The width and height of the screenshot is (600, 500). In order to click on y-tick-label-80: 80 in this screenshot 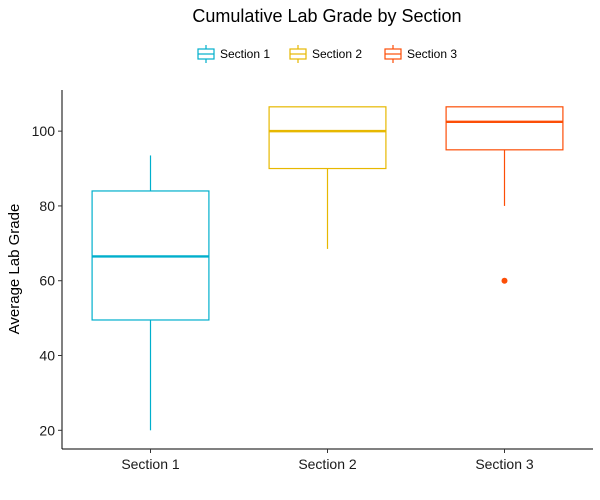, I will do `click(47, 206)`.